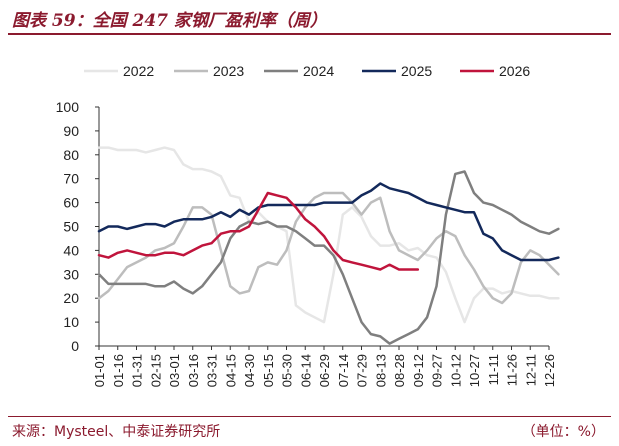 This screenshot has height=446, width=619. What do you see at coordinates (416, 71) in the screenshot?
I see `legend-label-2025: 2025` at bounding box center [416, 71].